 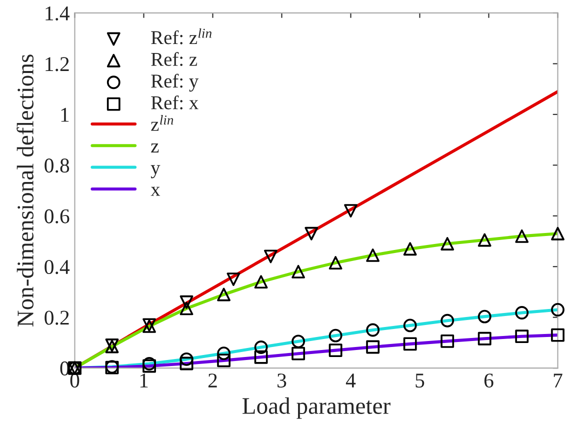 I want to click on legend-label: z$^{lin}$, so click(x=162, y=123).